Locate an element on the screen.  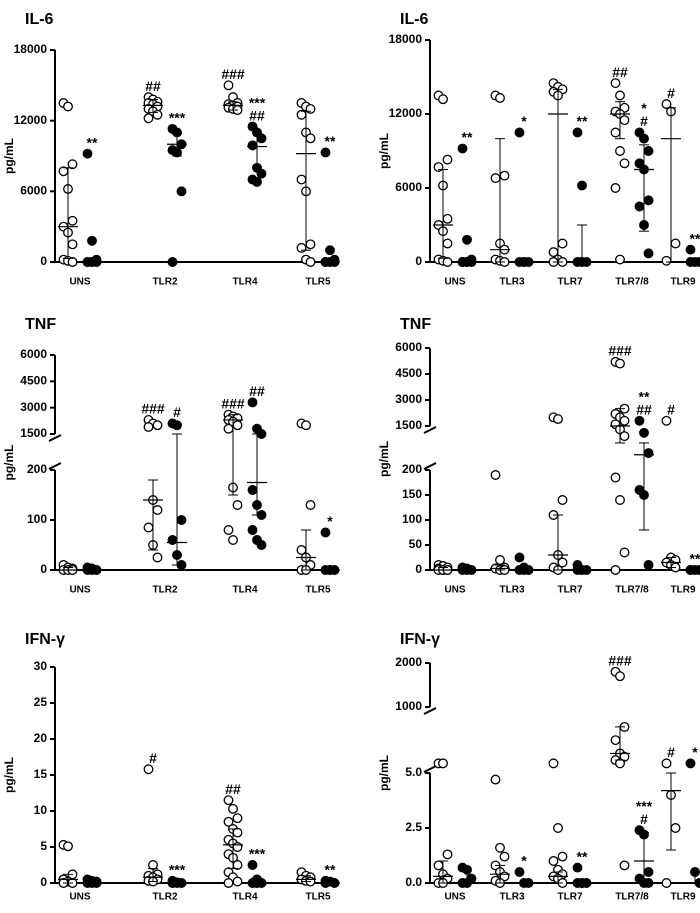
y-tick-label: 200 is located at coordinates (37, 469).